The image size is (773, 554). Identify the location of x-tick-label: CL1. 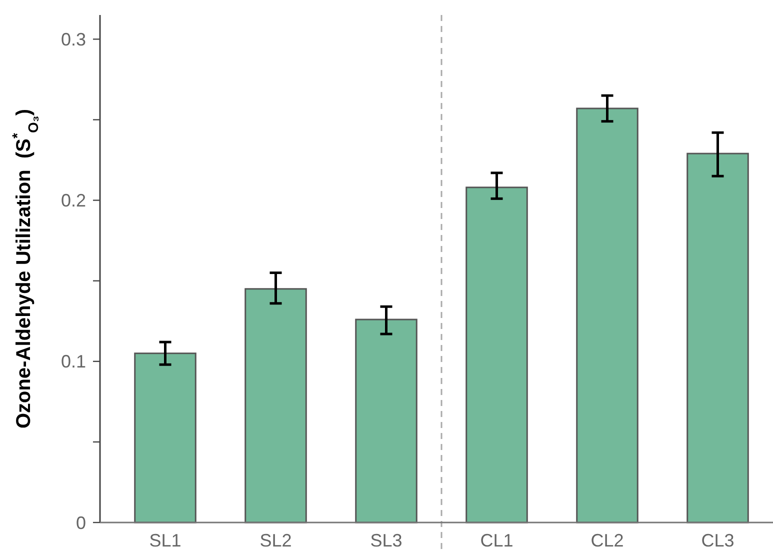
(497, 540).